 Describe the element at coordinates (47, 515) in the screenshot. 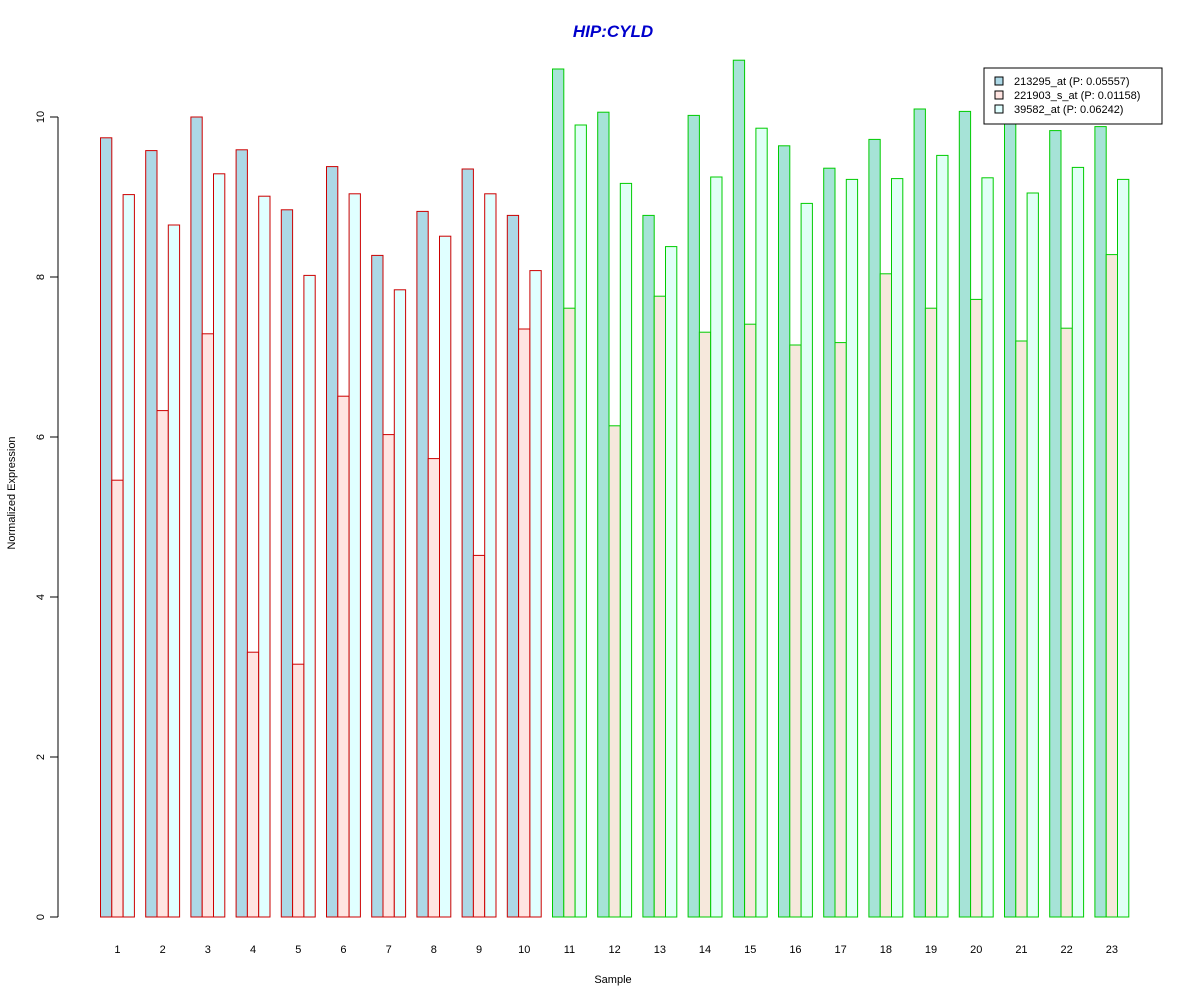

I see `y-axis: 0 2 4 6 8 10` at that location.